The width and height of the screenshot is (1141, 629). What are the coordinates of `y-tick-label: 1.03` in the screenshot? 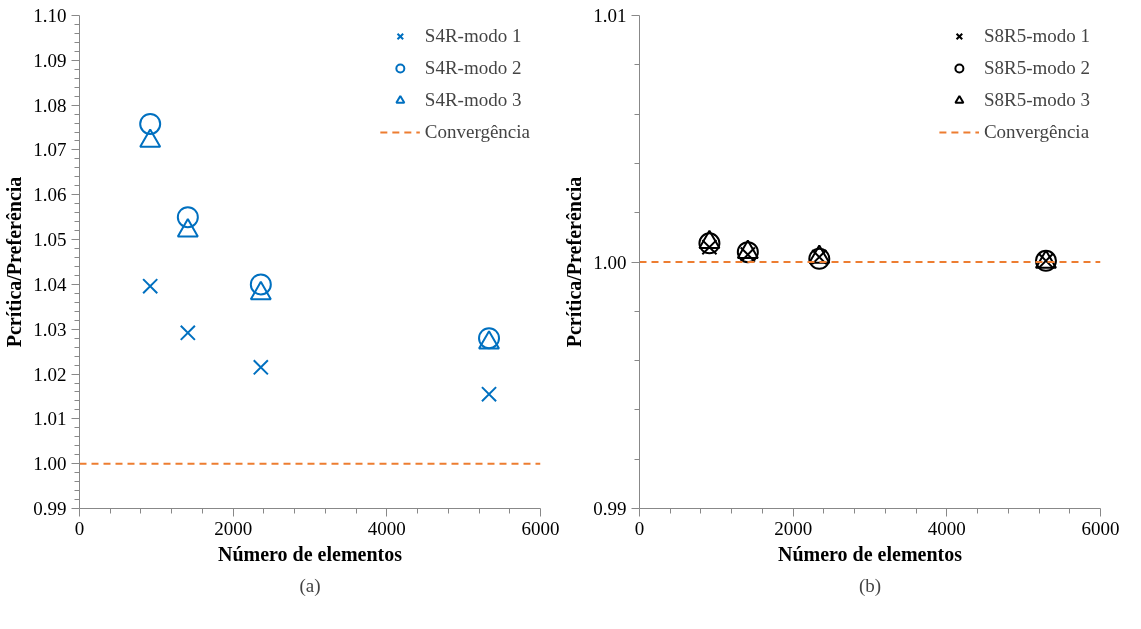 It's located at (50, 329).